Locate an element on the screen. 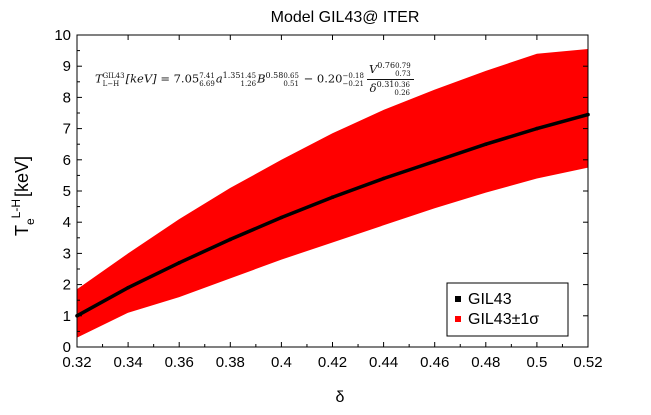 The height and width of the screenshot is (415, 651). svg-text:TeL-H[keV]: TeL-H [keV] is located at coordinates (23, 196).